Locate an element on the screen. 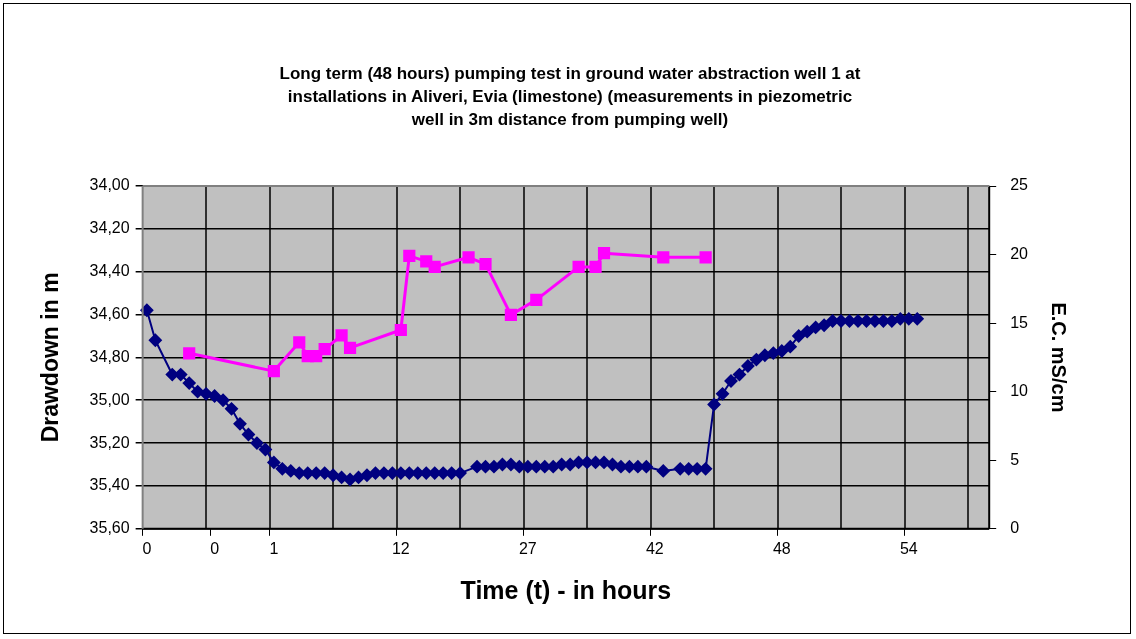  y2-tick-label: 15 is located at coordinates (1019, 322).